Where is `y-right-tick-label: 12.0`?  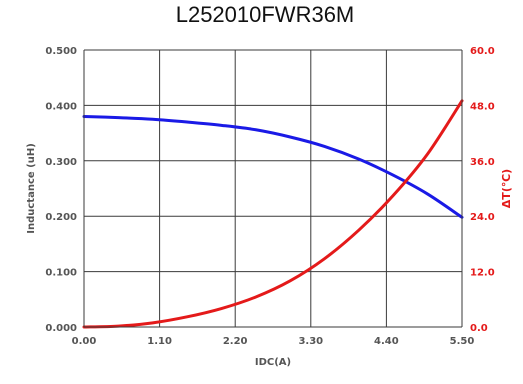
y-right-tick-label: 12.0 is located at coordinates (482, 273).